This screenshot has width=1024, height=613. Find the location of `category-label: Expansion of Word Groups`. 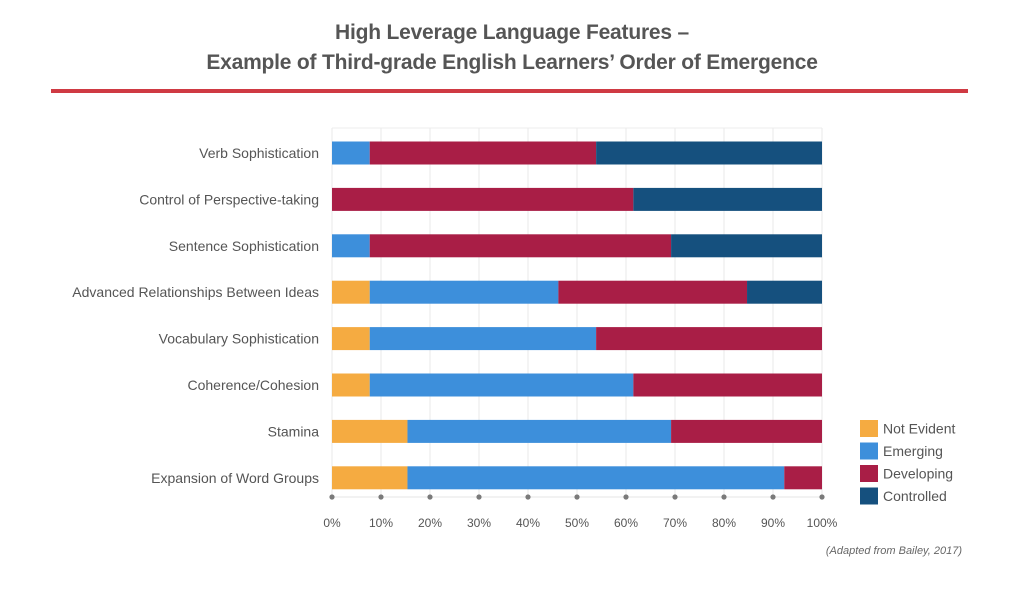

category-label: Expansion of Word Groups is located at coordinates (235, 478).